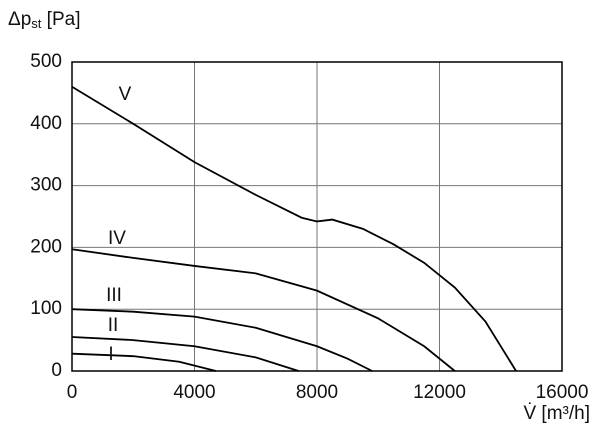  What do you see at coordinates (19, 19) in the screenshot?
I see `y-label-main: Δp` at bounding box center [19, 19].